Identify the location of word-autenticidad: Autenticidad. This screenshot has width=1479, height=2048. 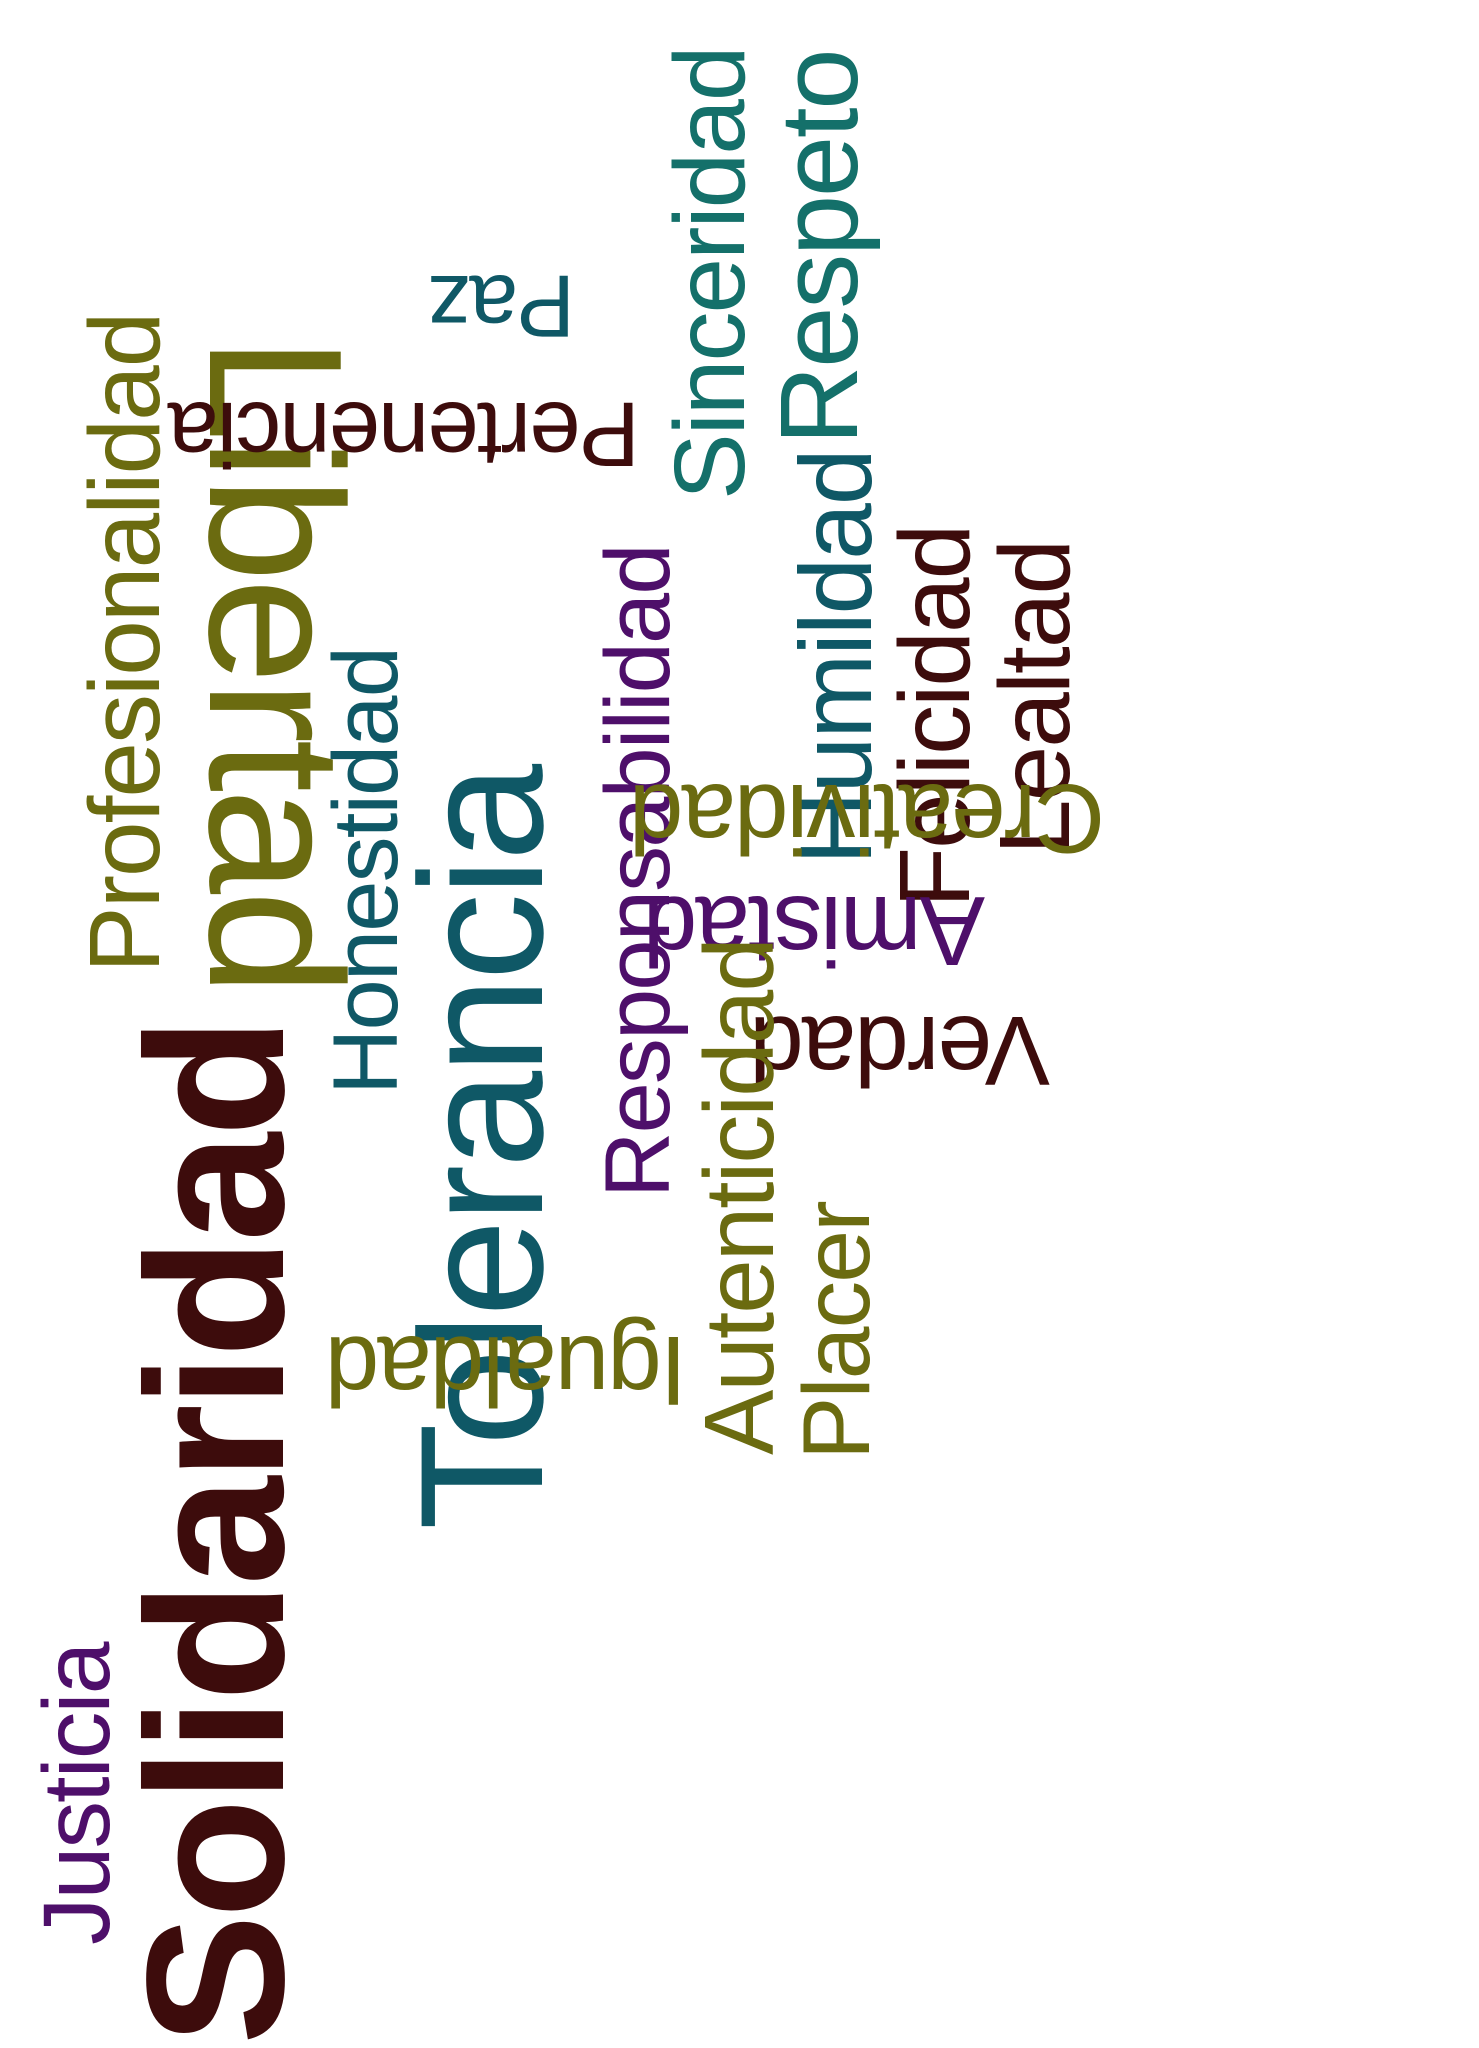
(739, 1197).